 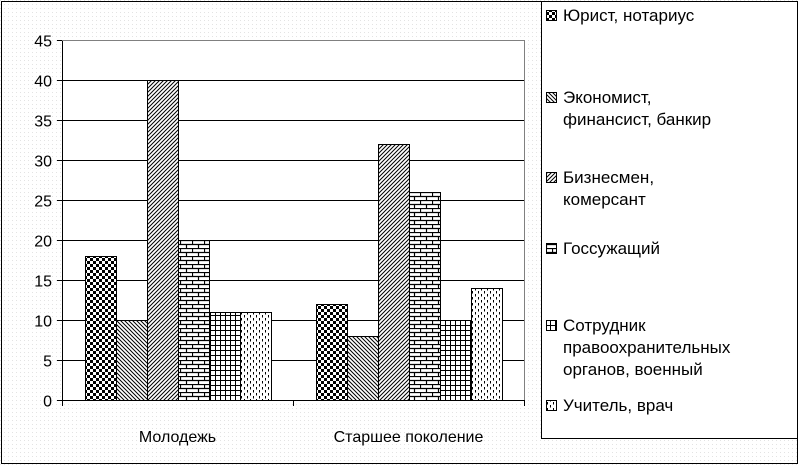 I want to click on y-tick-label: 35, so click(x=43, y=122).